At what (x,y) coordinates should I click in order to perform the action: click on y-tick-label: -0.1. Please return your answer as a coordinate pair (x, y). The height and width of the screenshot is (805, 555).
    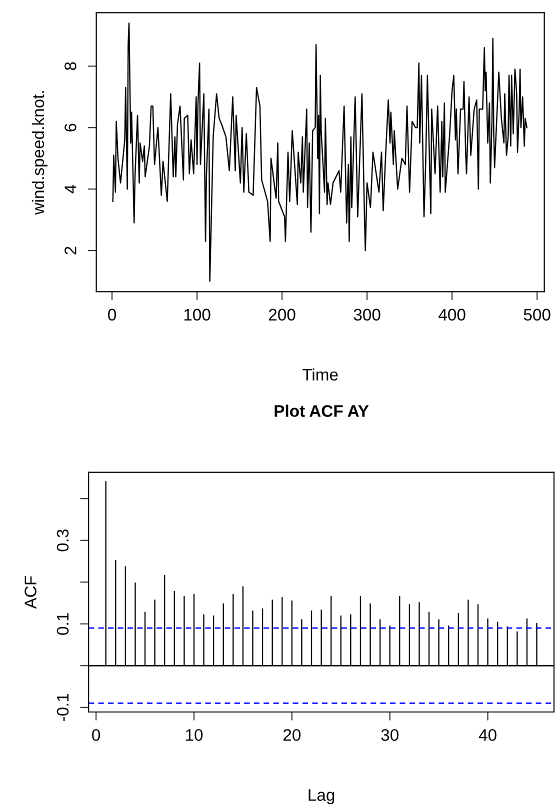
    Looking at the image, I should click on (62, 708).